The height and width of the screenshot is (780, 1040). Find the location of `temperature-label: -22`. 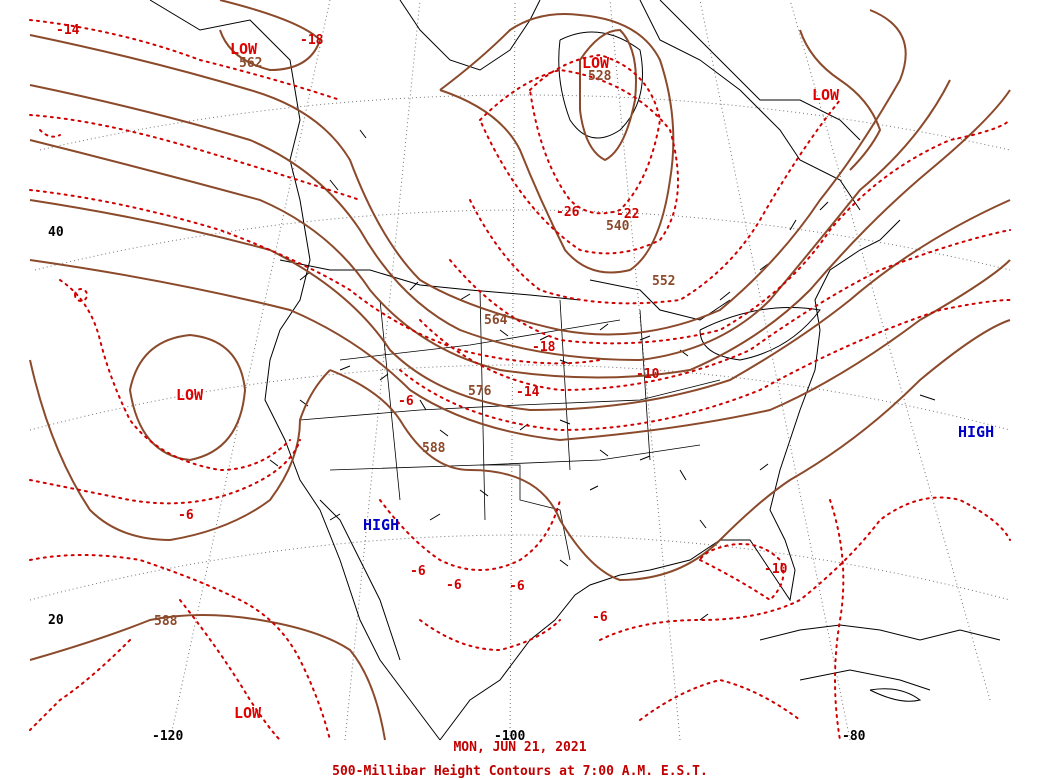

temperature-label: -22 is located at coordinates (627, 214).